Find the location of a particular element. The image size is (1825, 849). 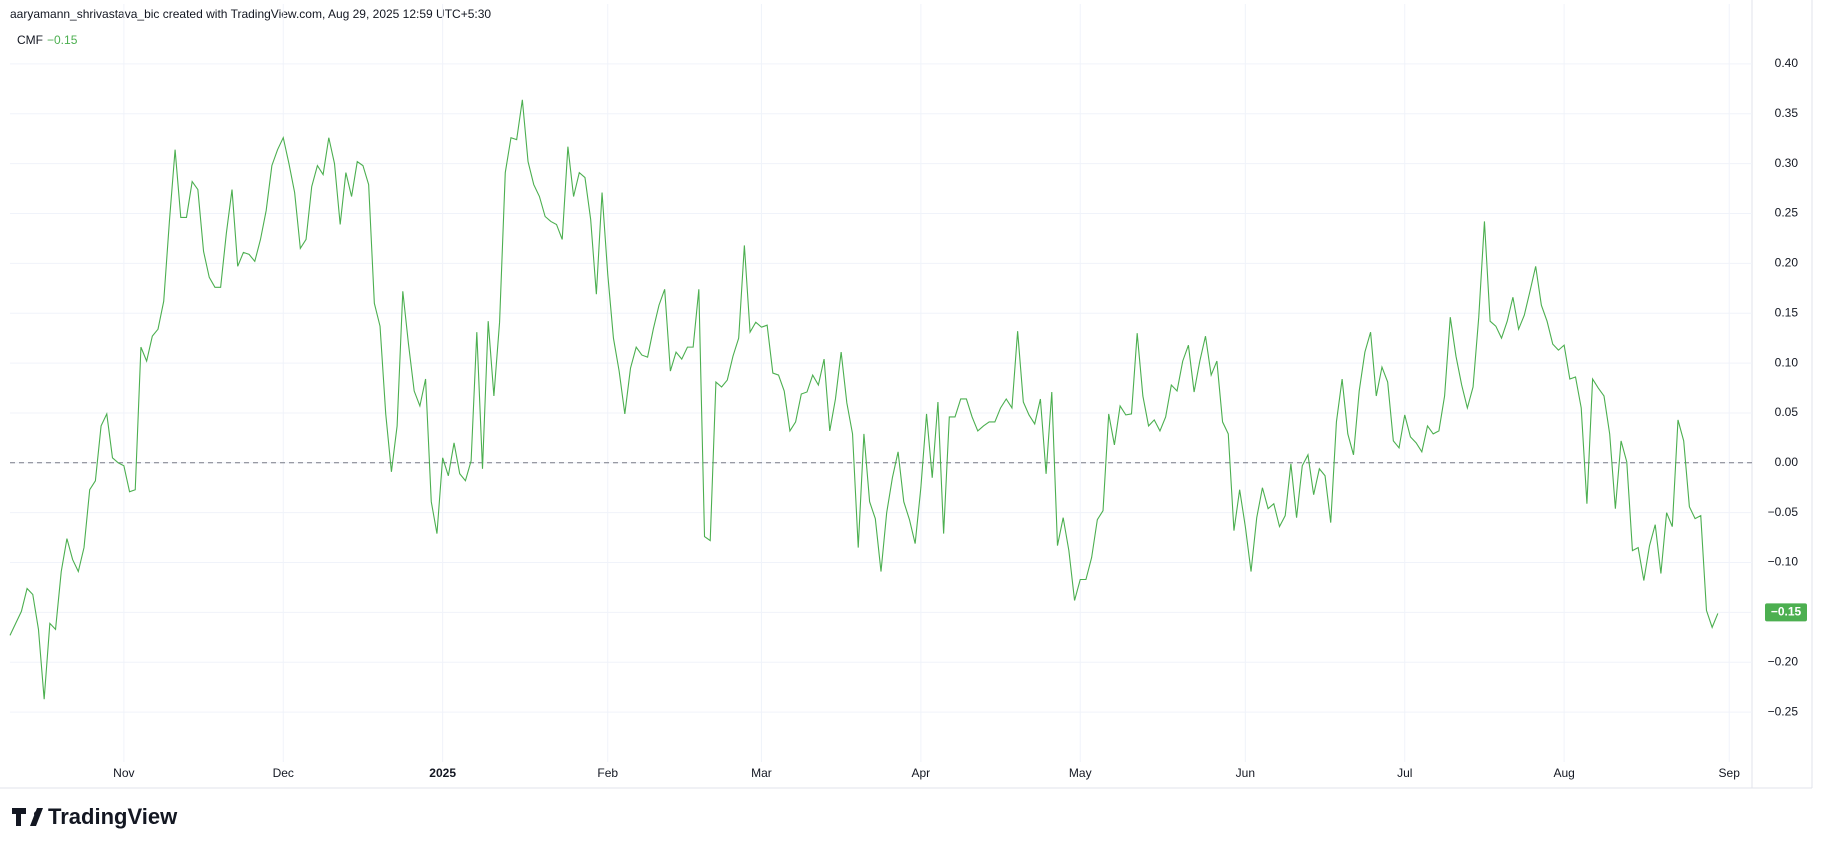

x-tick-label: Apr is located at coordinates (921, 773).